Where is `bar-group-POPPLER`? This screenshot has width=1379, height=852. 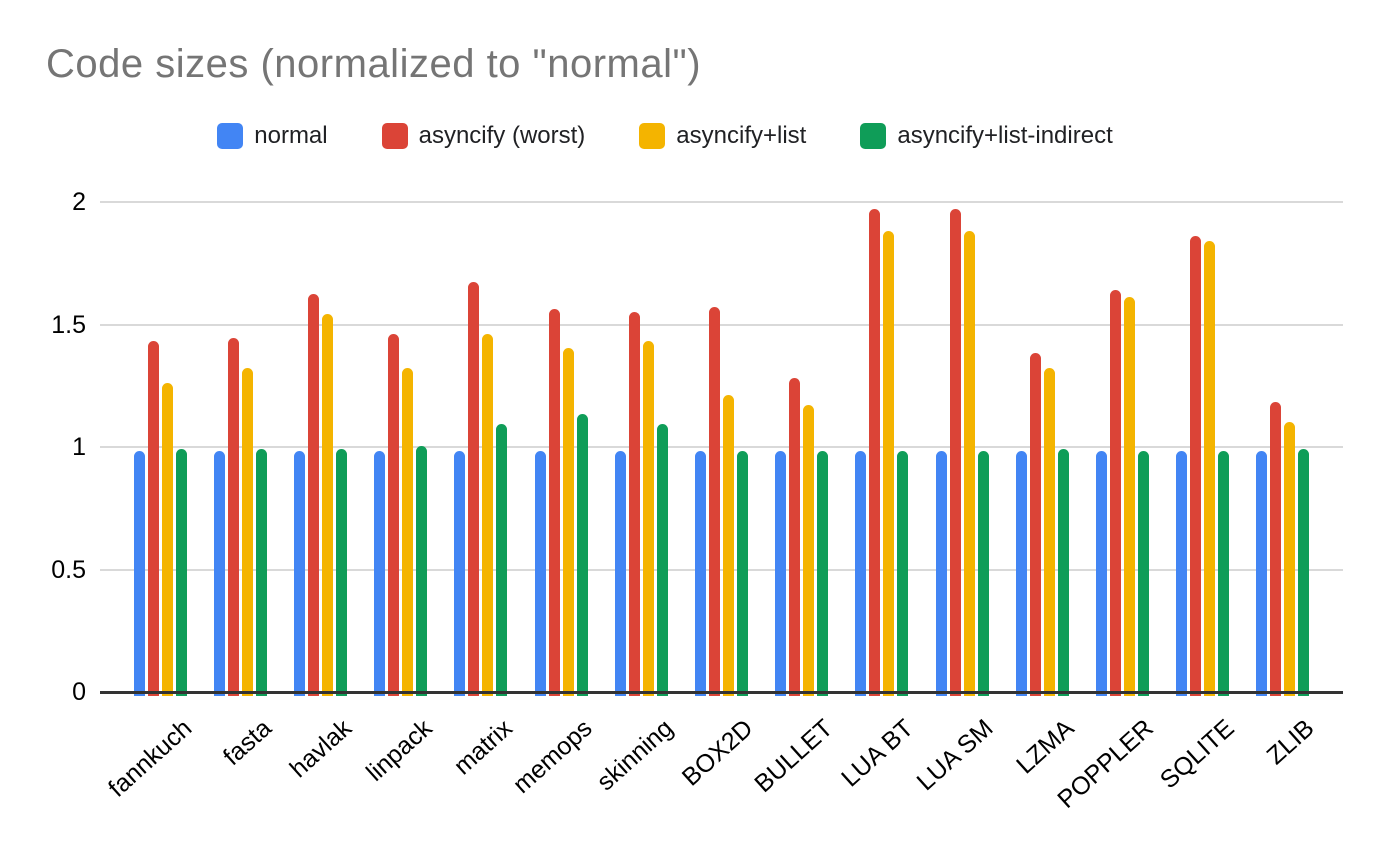
bar-group-POPPLER is located at coordinates (1122, 443).